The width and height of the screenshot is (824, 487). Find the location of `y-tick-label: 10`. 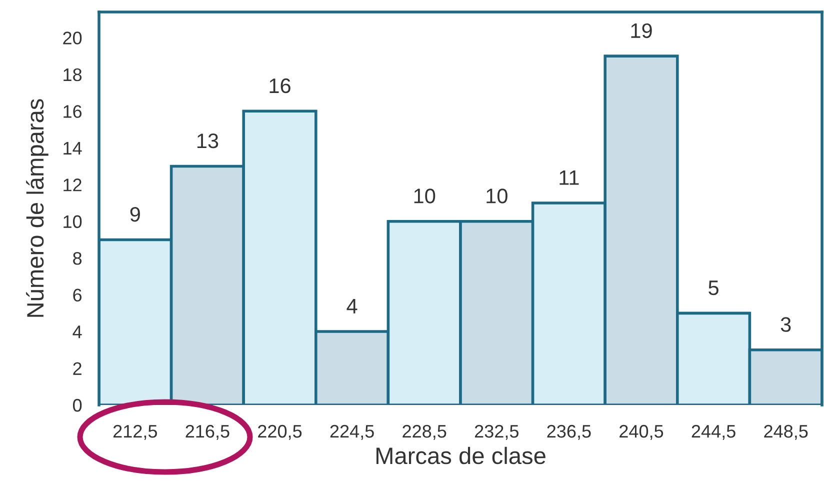

y-tick-label: 10 is located at coordinates (73, 221).